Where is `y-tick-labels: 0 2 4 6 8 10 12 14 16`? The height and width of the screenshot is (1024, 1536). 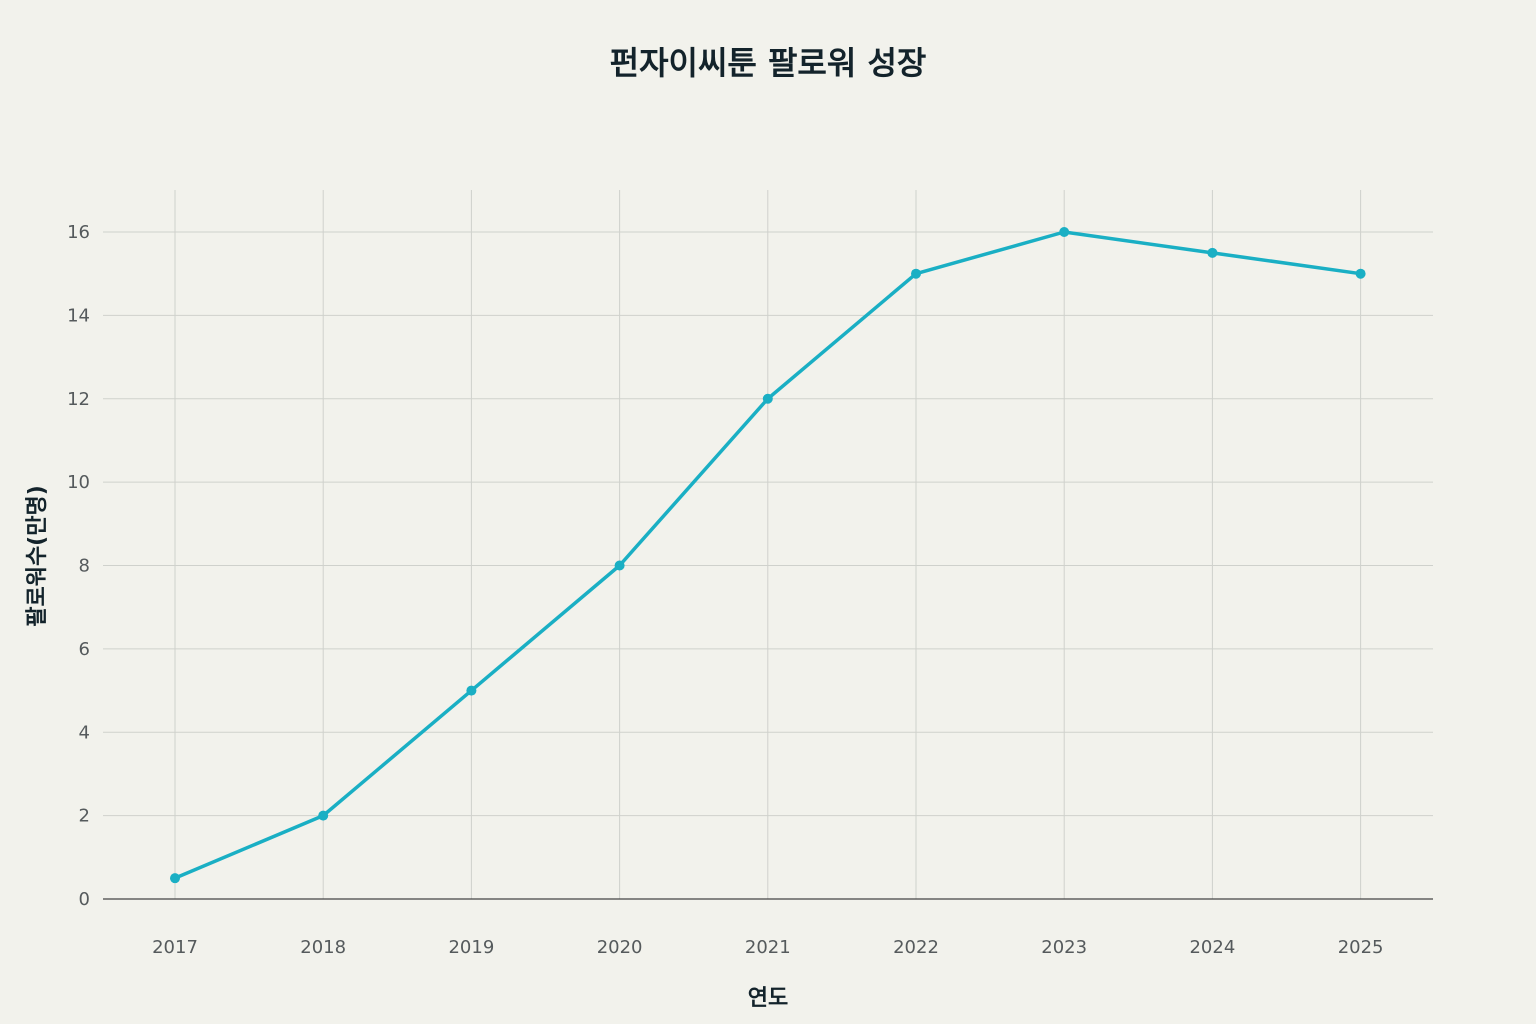 y-tick-labels: 0 2 4 6 8 10 12 14 16 is located at coordinates (78, 566).